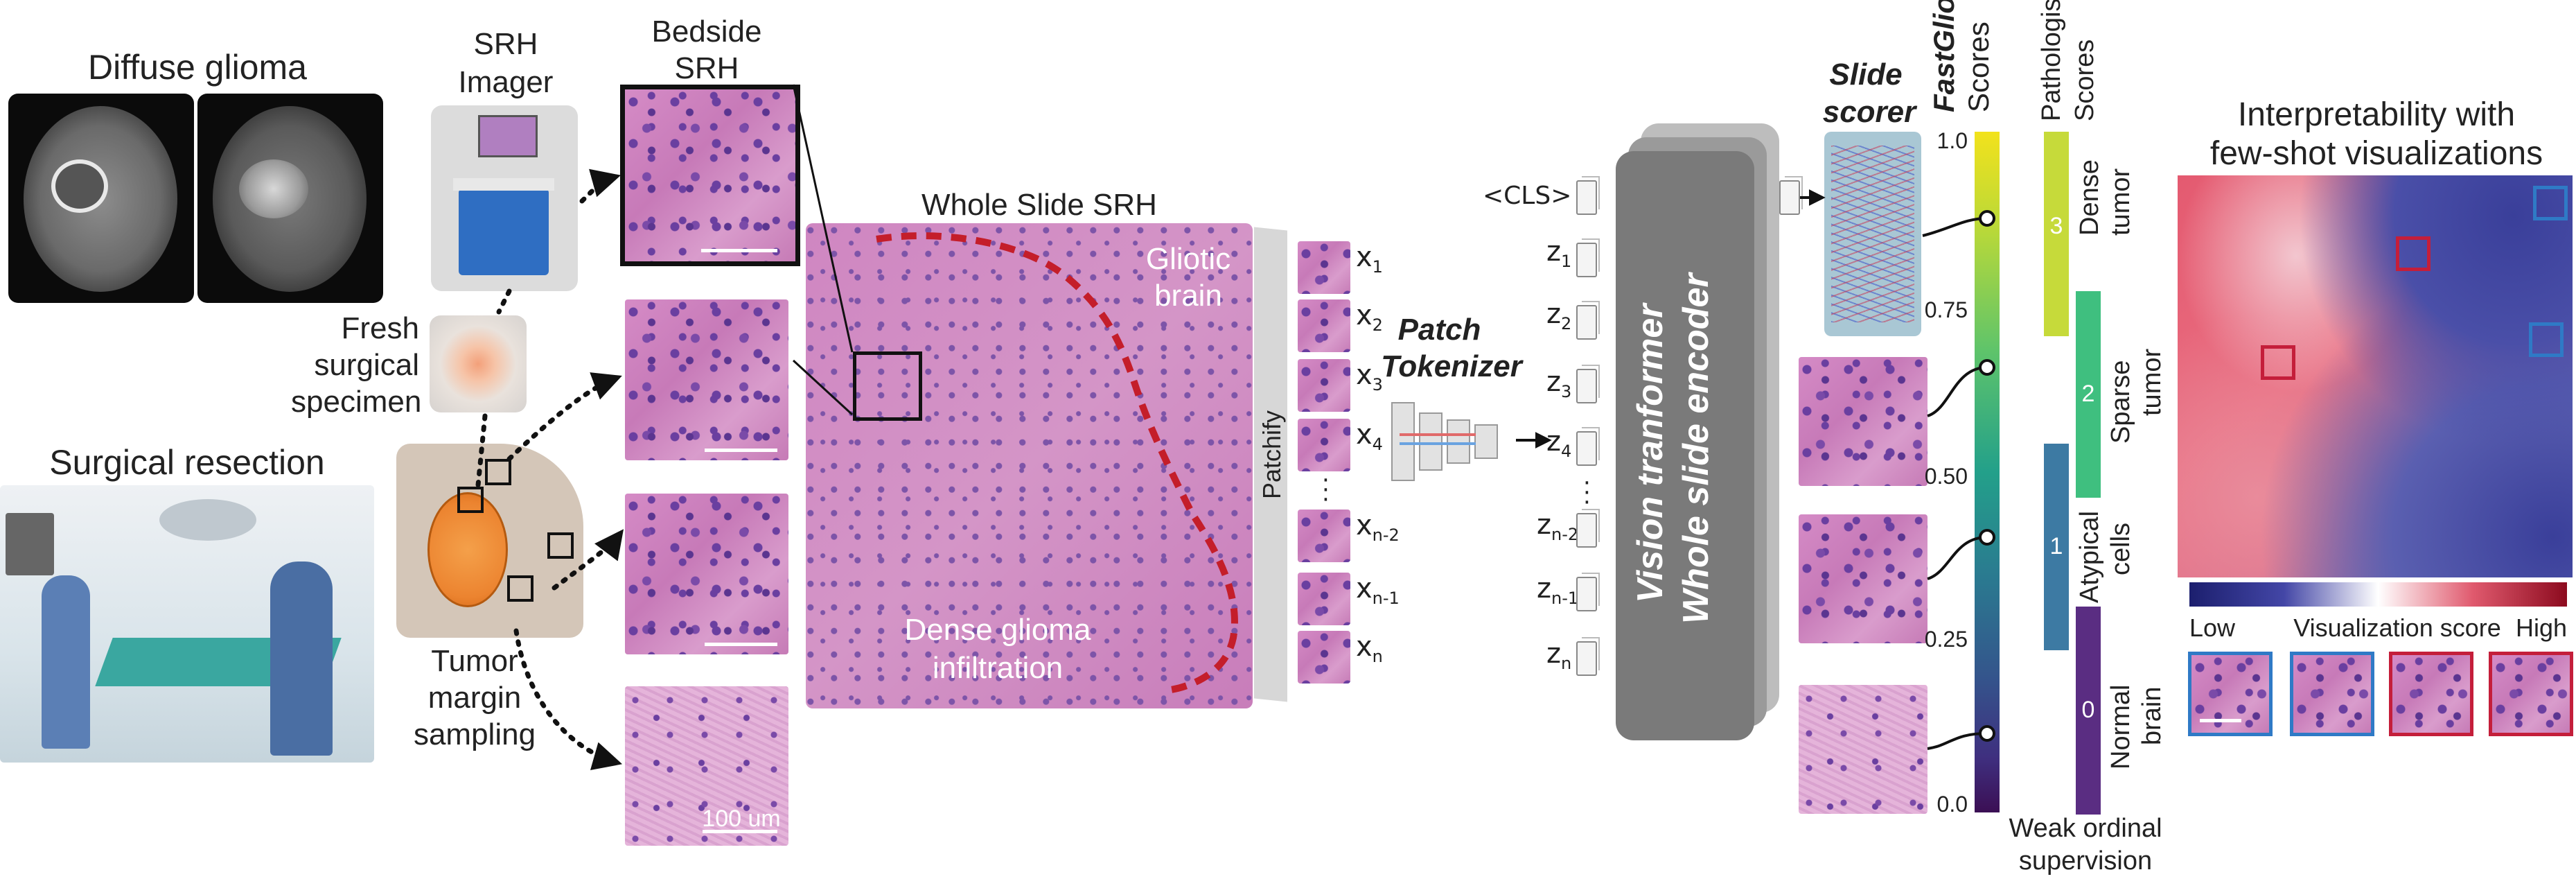 Image resolution: width=2576 pixels, height=879 pixels. I want to click on token-label: zn, so click(1559, 655).